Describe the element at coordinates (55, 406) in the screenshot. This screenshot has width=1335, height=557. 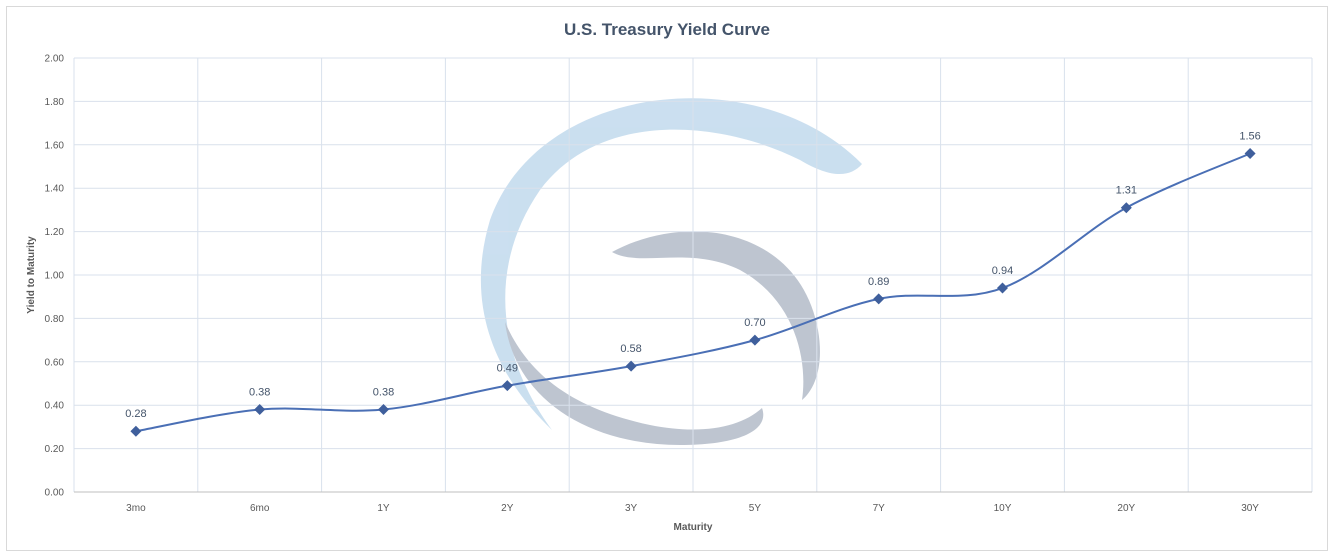
I see `y-tick-label: 0.40` at that location.